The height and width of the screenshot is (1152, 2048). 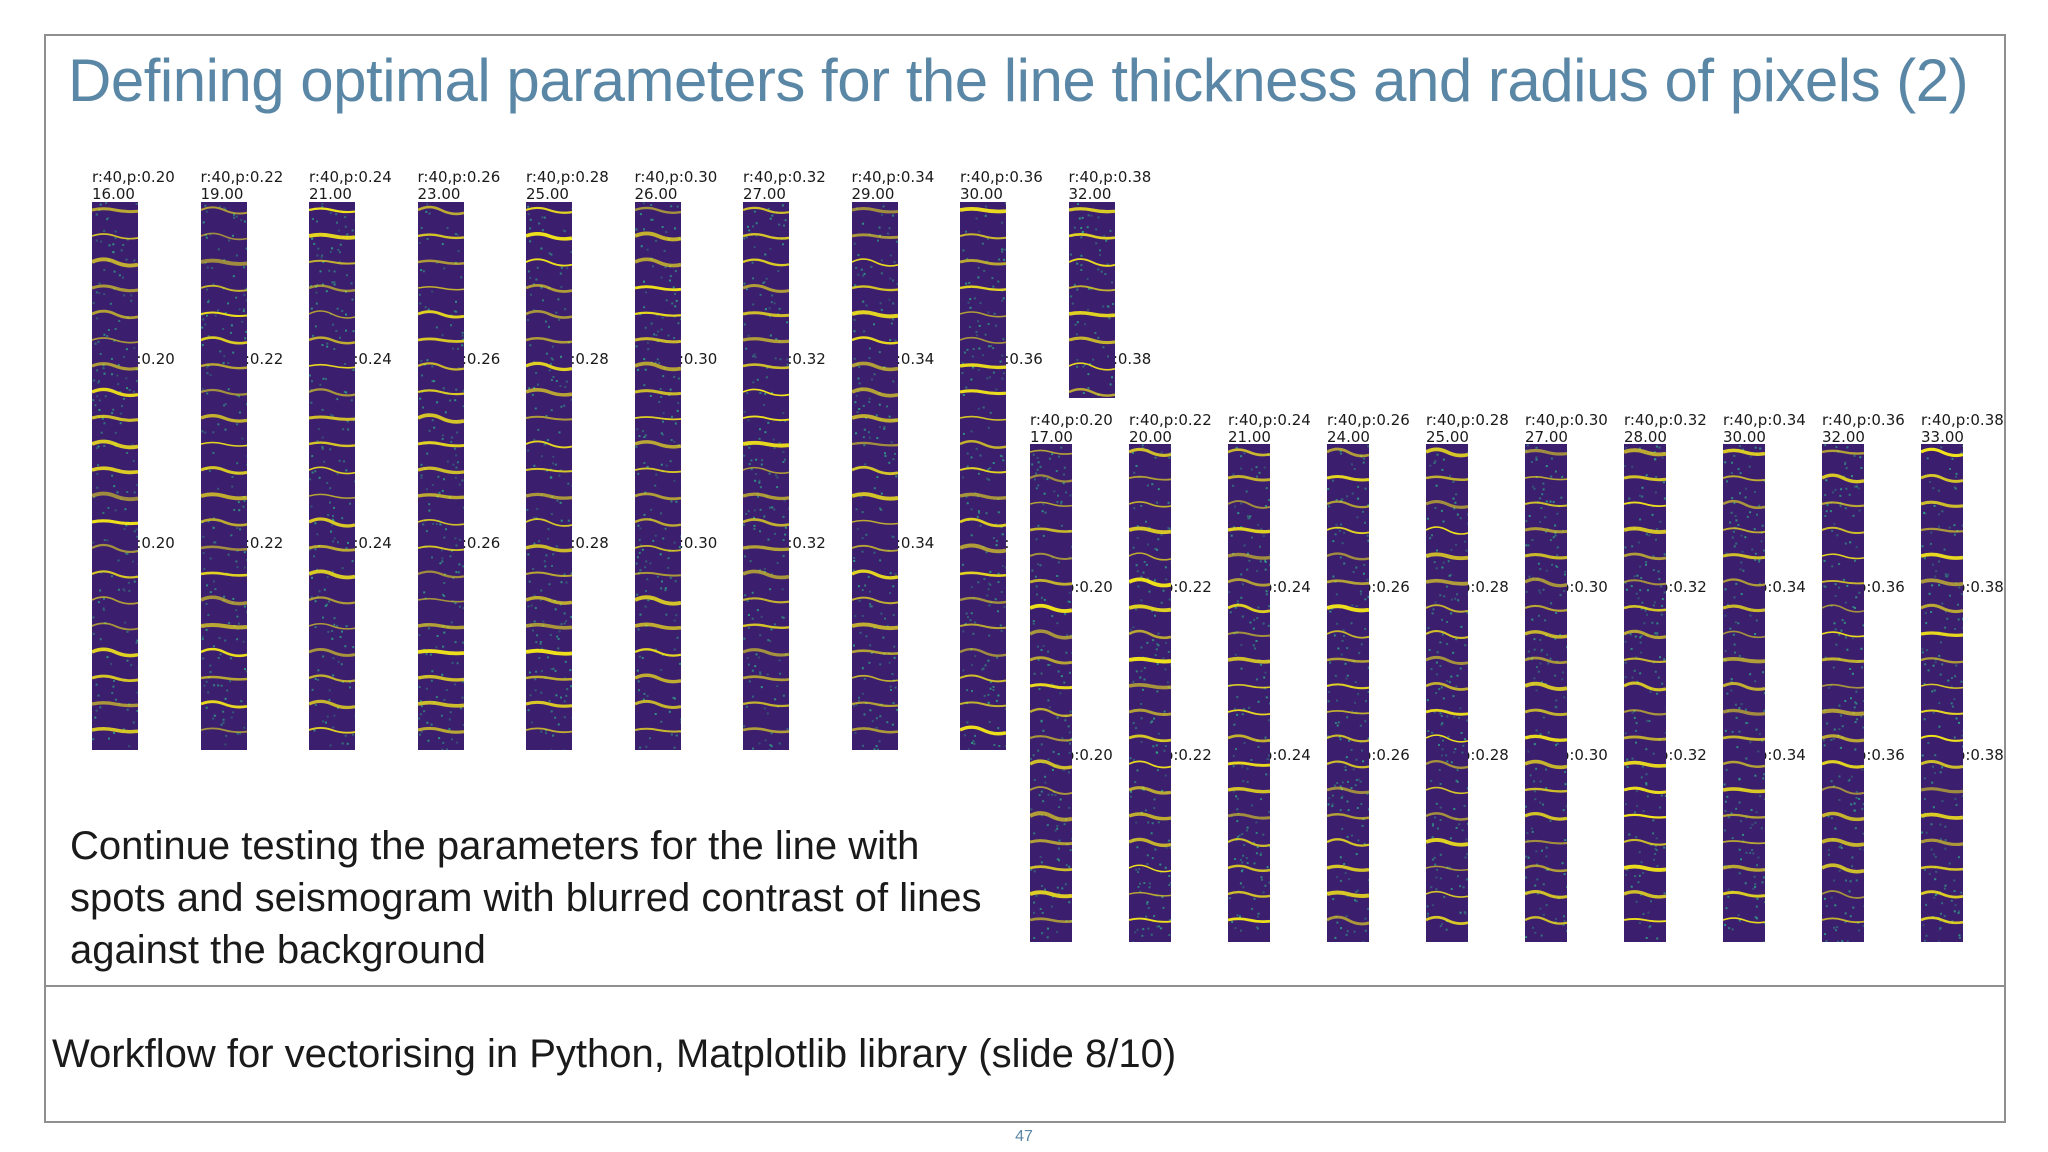 What do you see at coordinates (1348, 437) in the screenshot?
I see `parameter-label: 24.00` at bounding box center [1348, 437].